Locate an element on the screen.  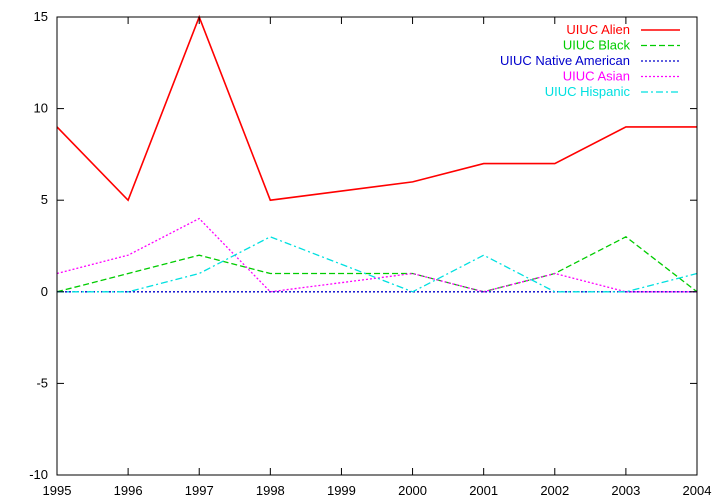
legend-item-0: UIUC Alien is located at coordinates (623, 29).